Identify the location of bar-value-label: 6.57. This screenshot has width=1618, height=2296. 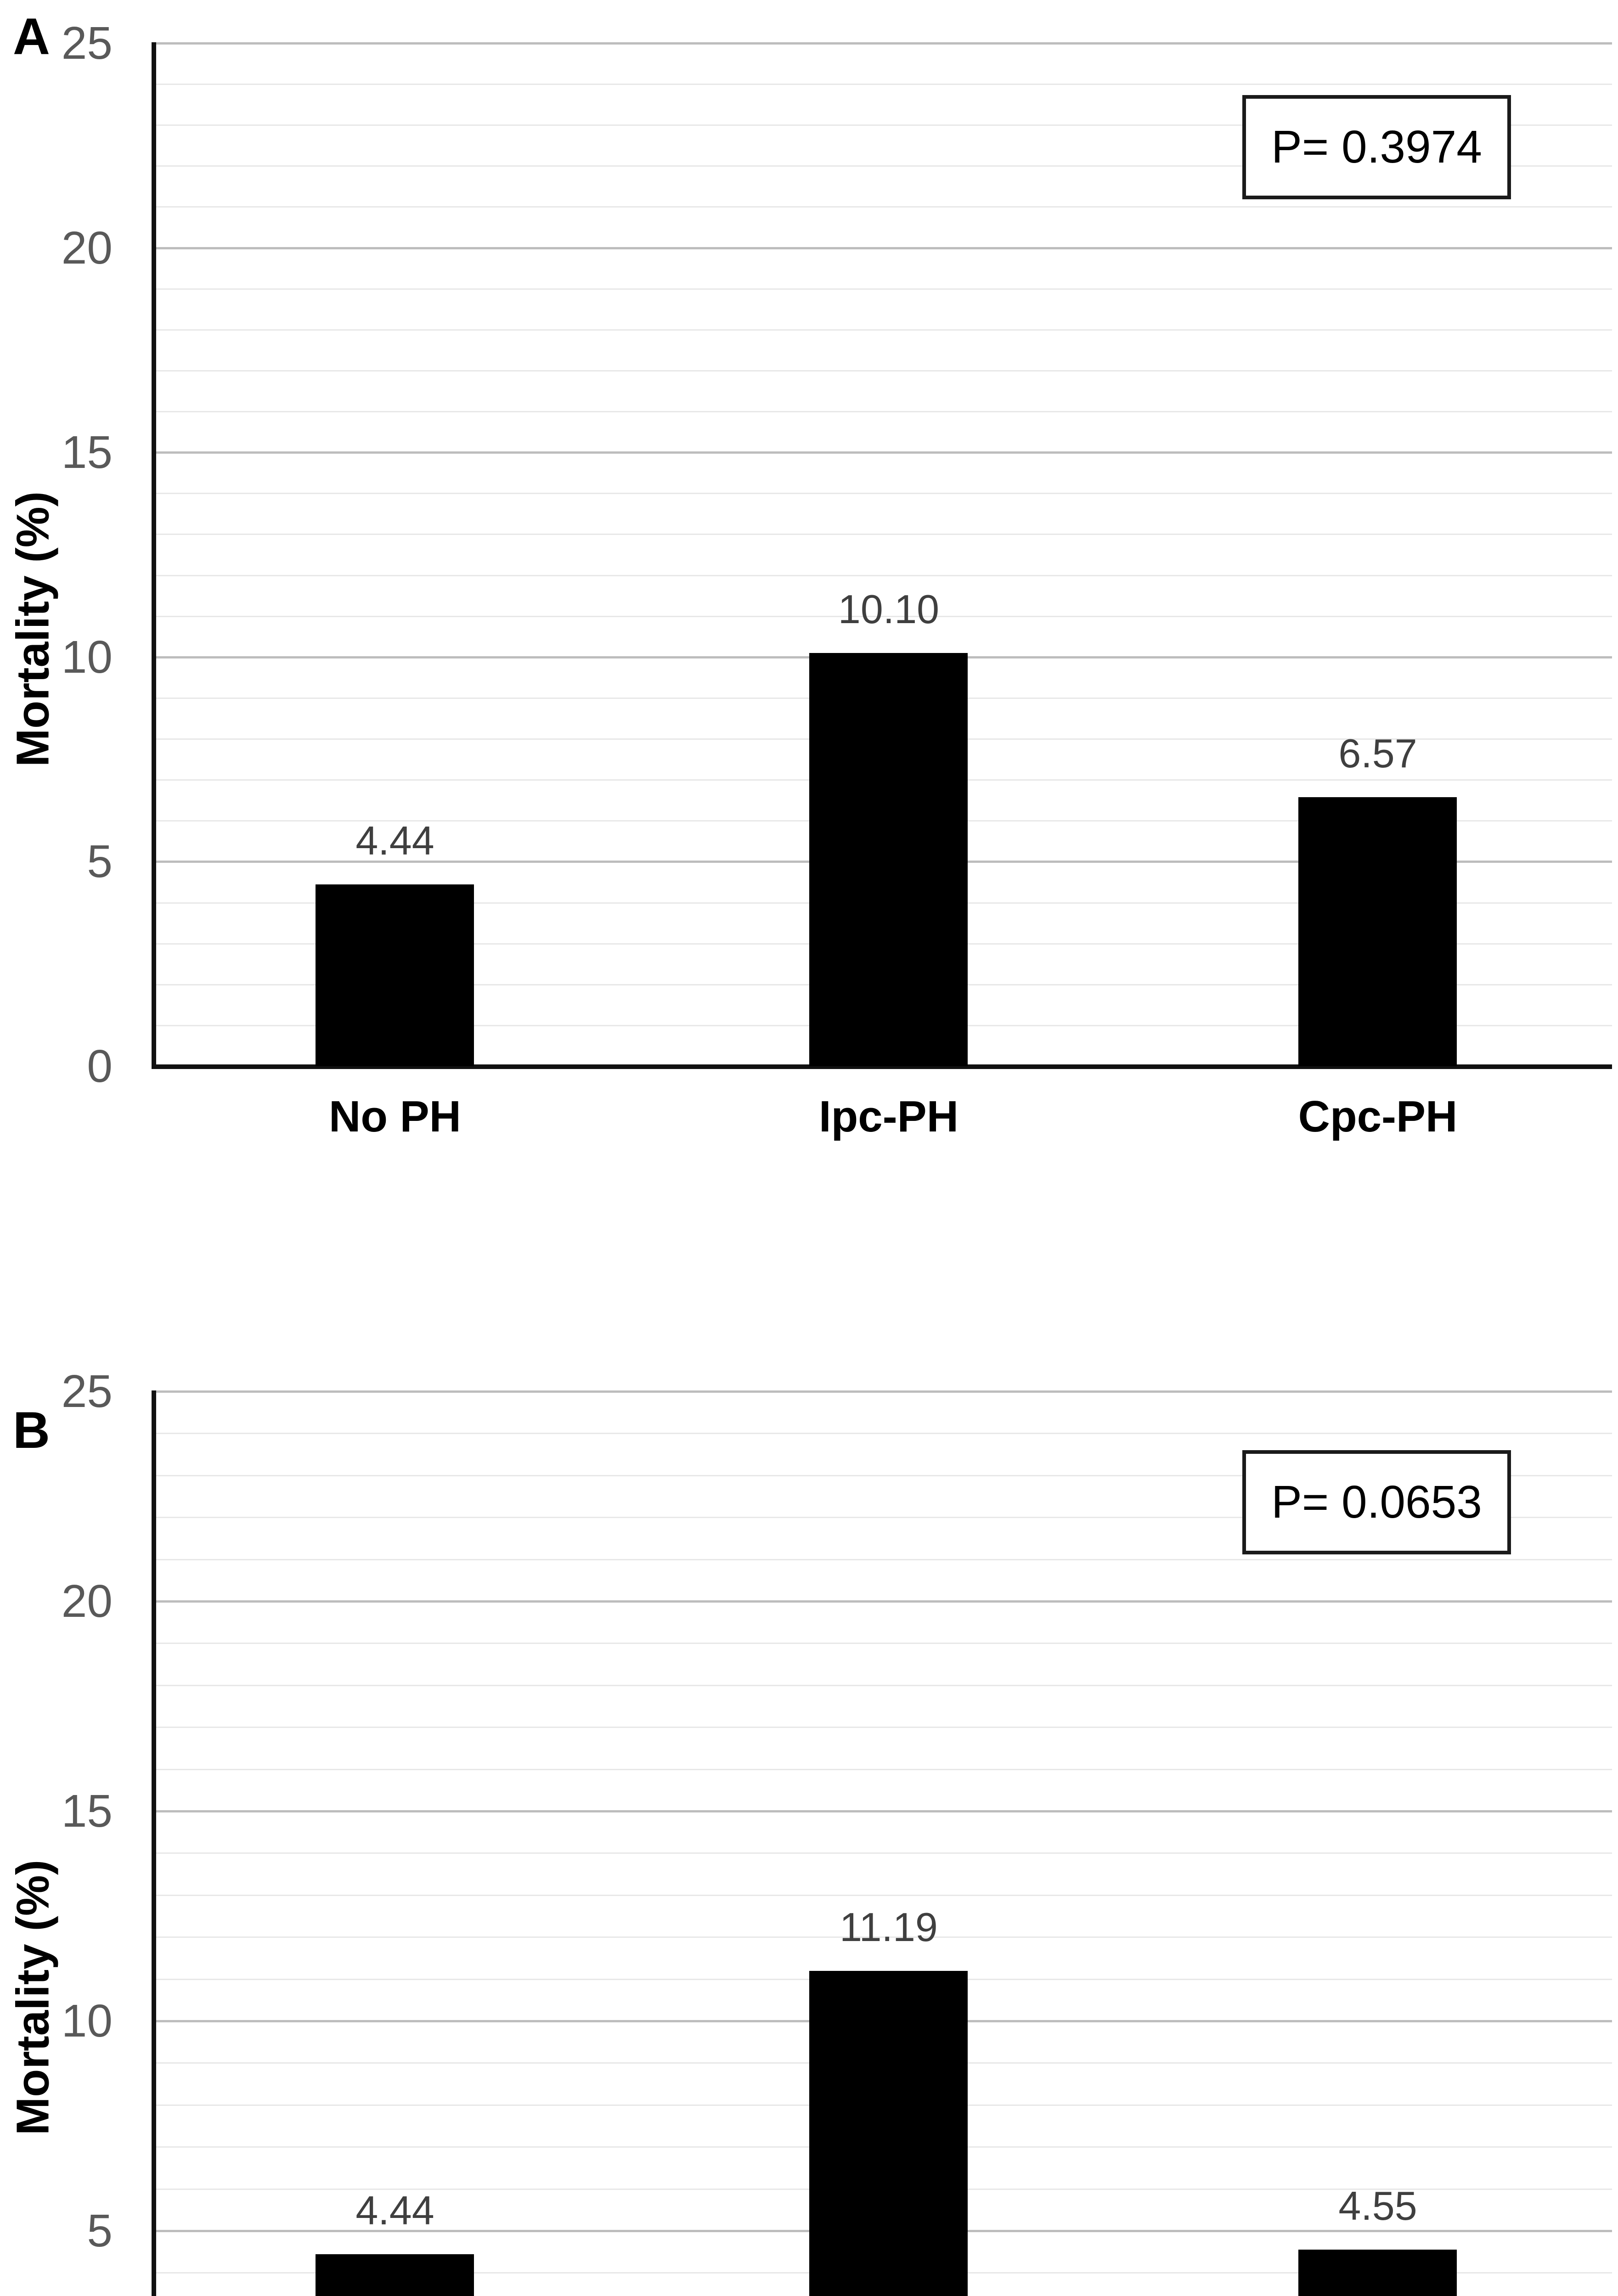
(1377, 753).